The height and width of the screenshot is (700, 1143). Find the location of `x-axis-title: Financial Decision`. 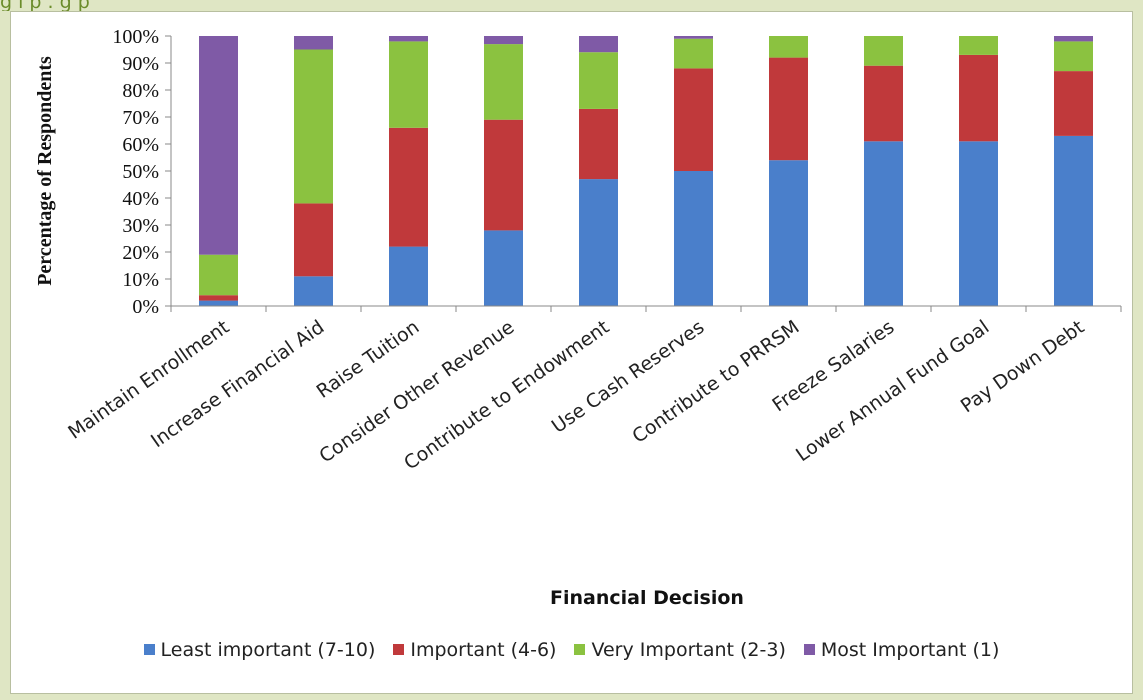

x-axis-title: Financial Decision is located at coordinates (647, 598).